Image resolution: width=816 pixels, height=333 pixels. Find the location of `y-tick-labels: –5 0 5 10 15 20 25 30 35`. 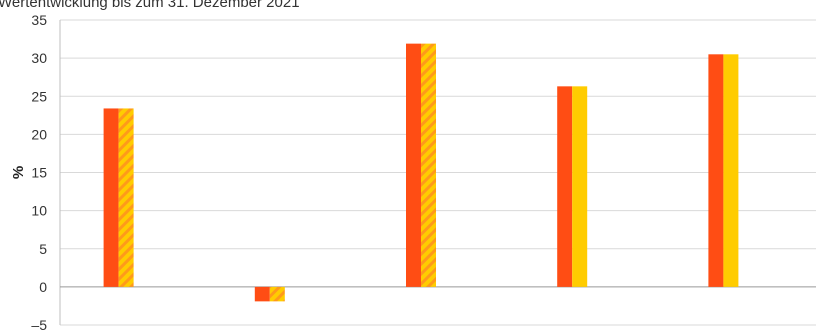

y-tick-labels: –5 0 5 10 15 20 25 30 35 is located at coordinates (39, 172).